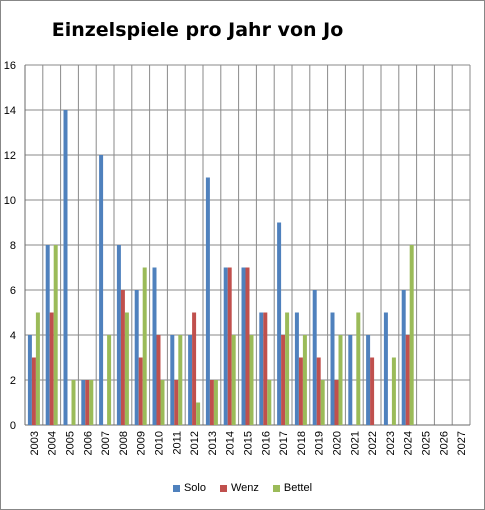 This screenshot has width=485, height=510. I want to click on x-tick-label: 2018, so click(302, 443).